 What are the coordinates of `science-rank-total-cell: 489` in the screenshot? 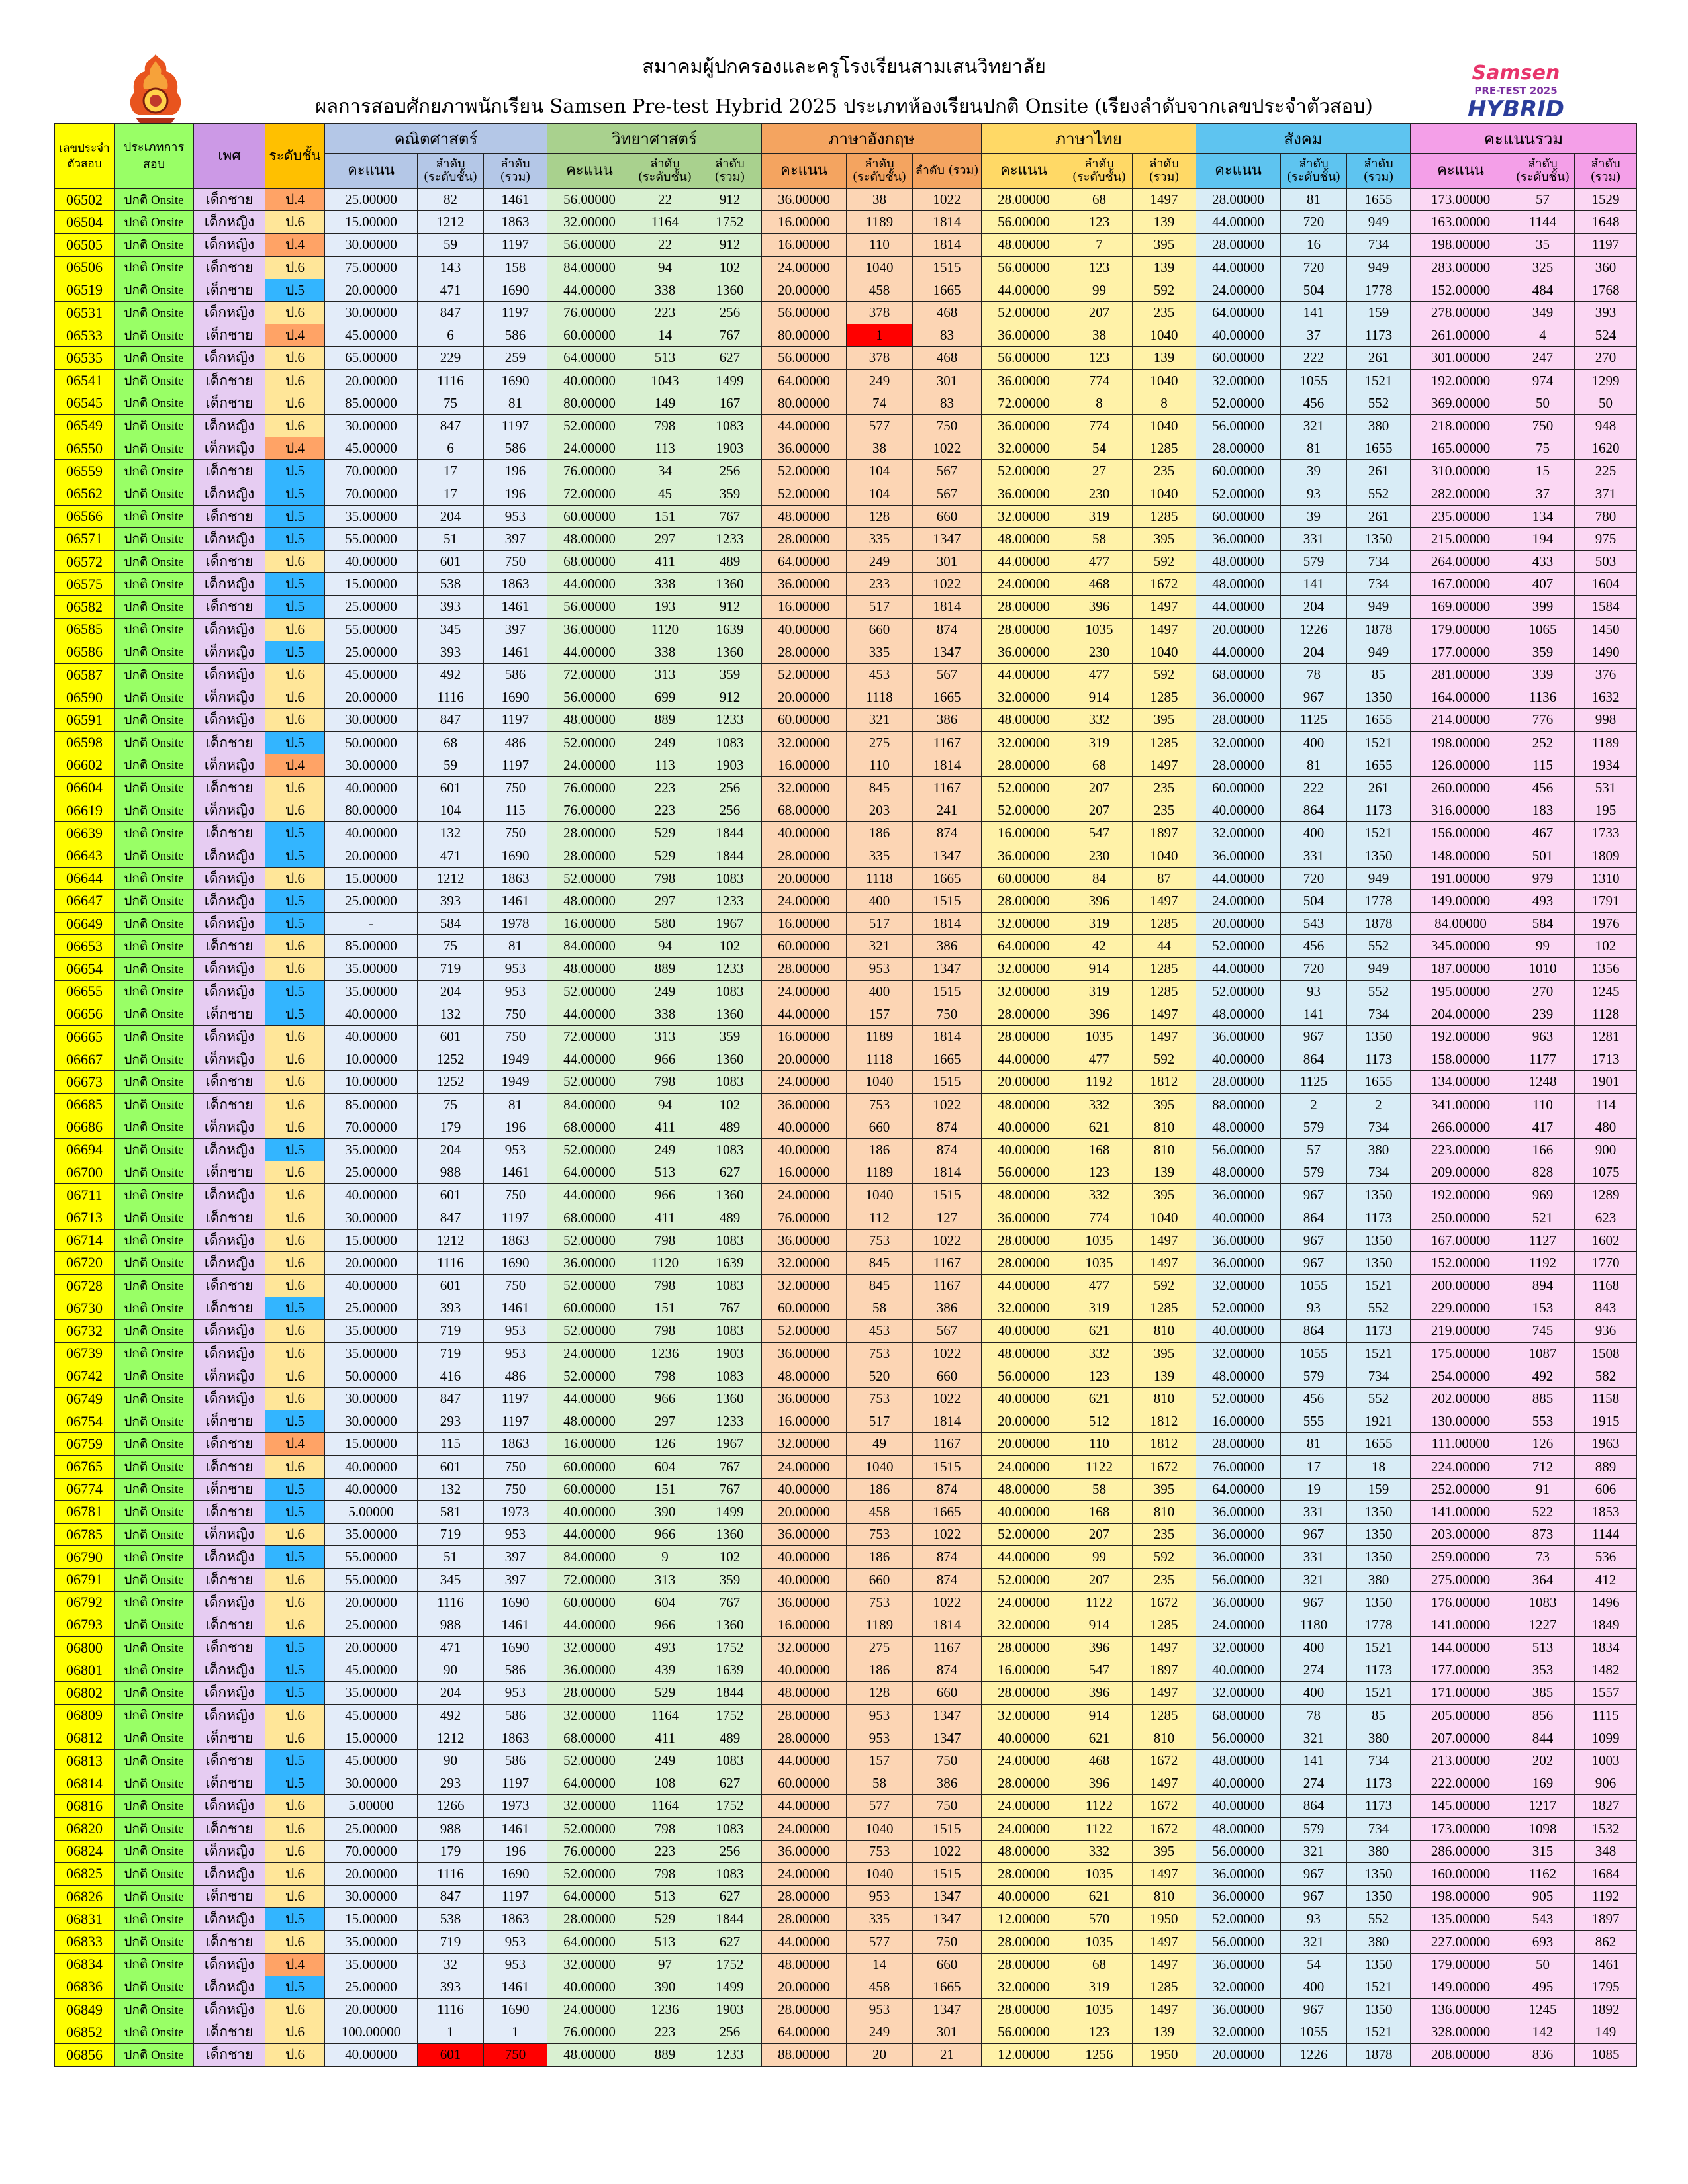 It's located at (730, 1218).